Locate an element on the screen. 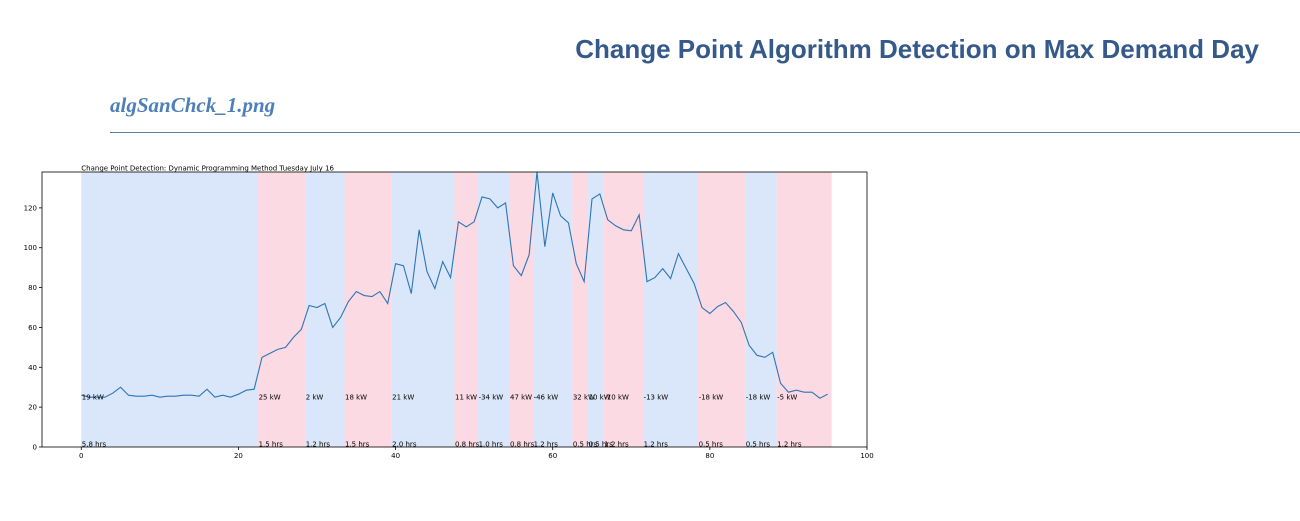 This screenshot has height=521, width=1300. segment-hrs-label: 5.8 hrs is located at coordinates (94, 445).